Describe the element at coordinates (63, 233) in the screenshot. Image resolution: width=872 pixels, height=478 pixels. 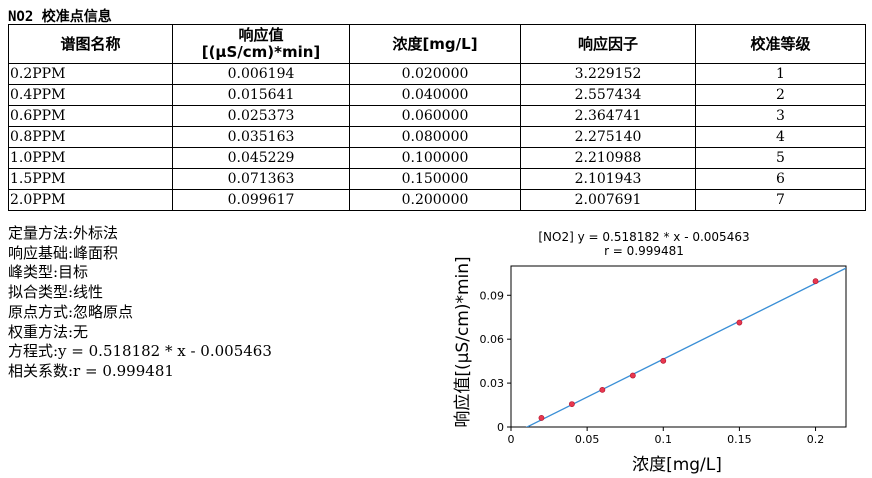
I see `info-line: 定量方法:外标法` at that location.